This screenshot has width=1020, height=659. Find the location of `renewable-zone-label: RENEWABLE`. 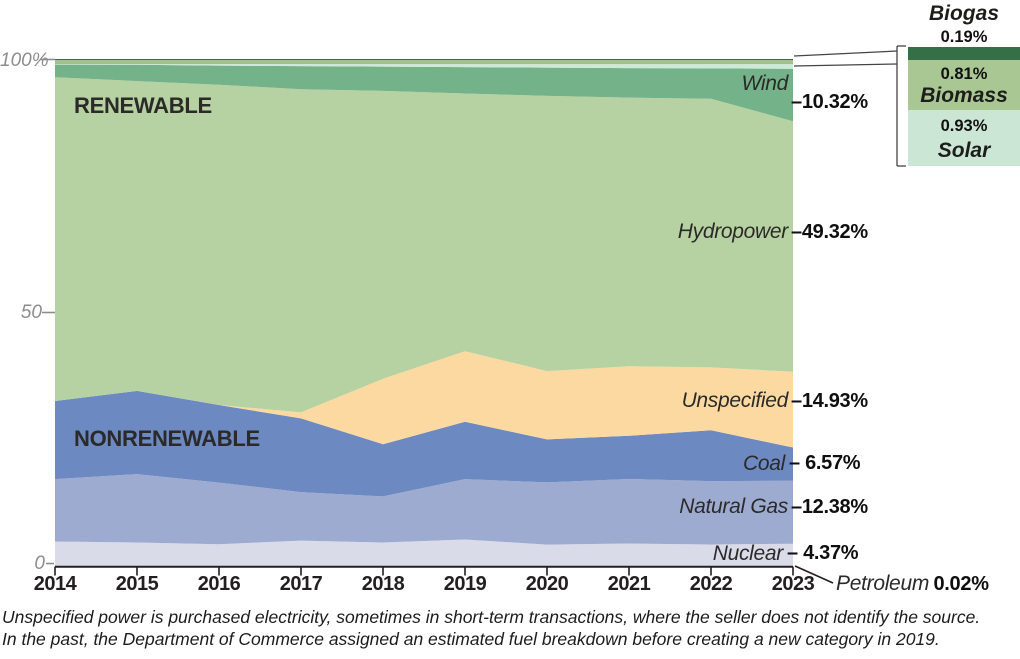

renewable-zone-label: RENEWABLE is located at coordinates (143, 105).